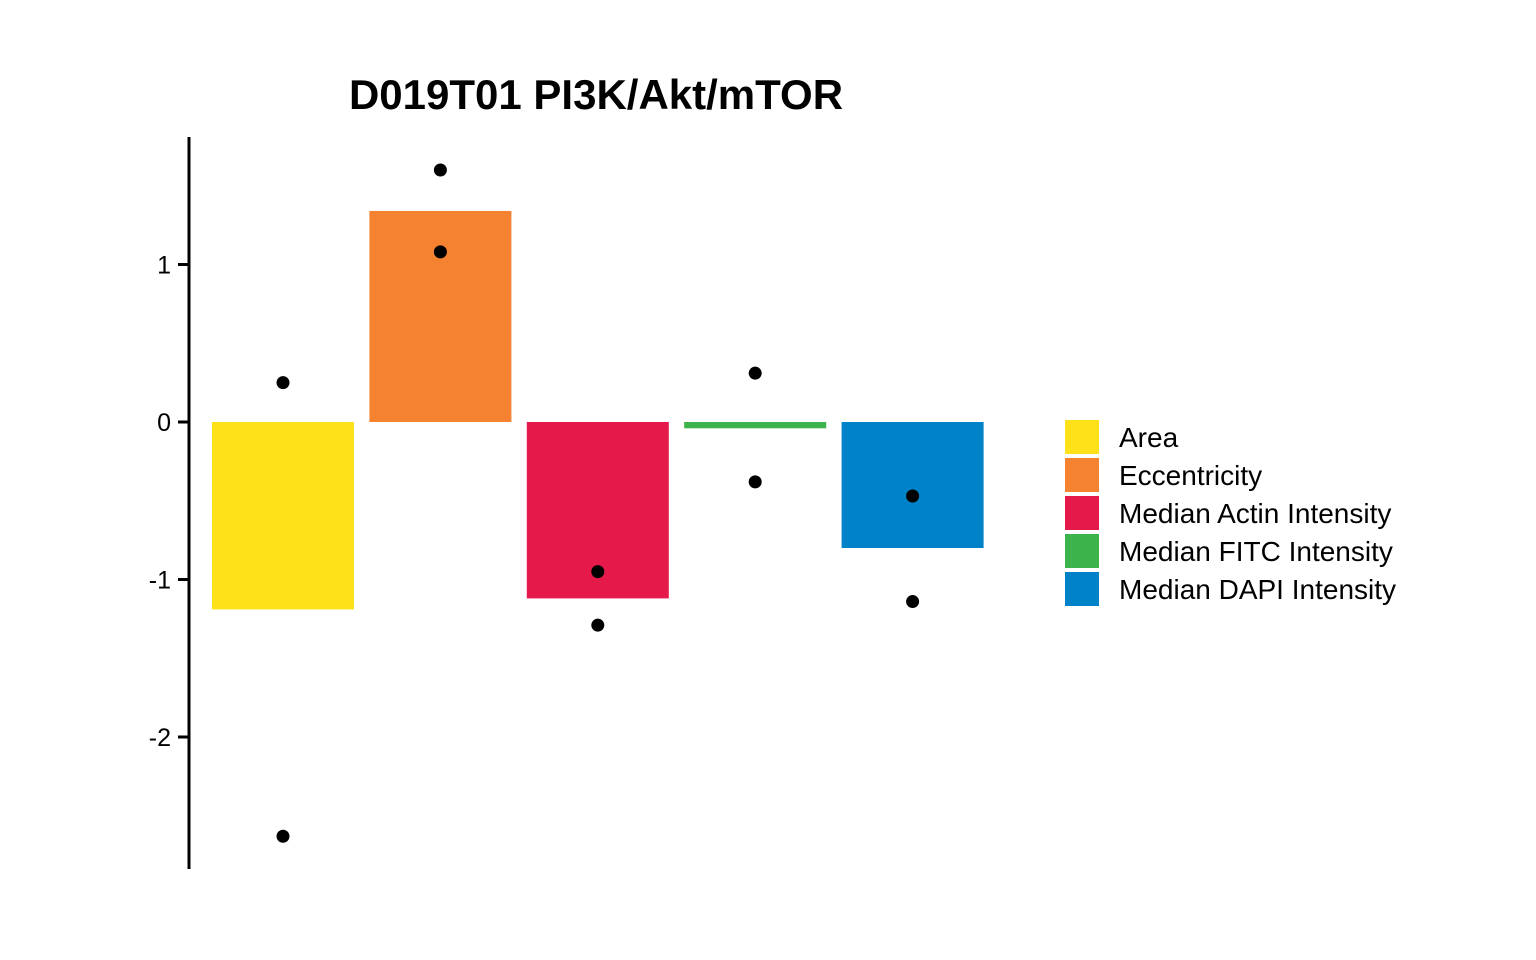  I want to click on bar-area, so click(283, 516).